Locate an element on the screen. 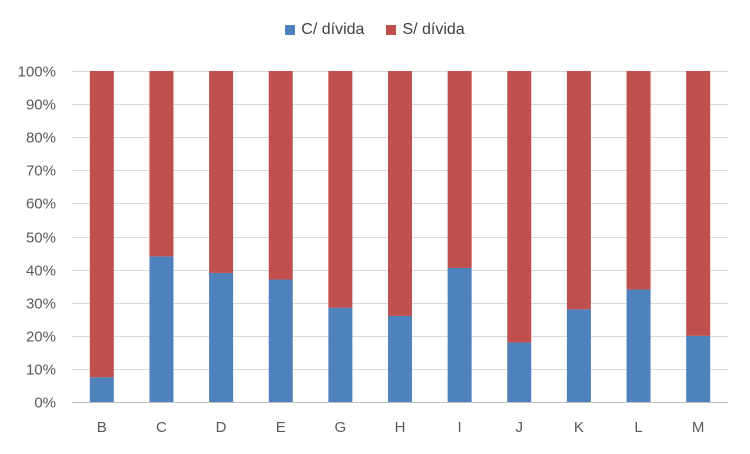  x-tick-label: L is located at coordinates (638, 427).